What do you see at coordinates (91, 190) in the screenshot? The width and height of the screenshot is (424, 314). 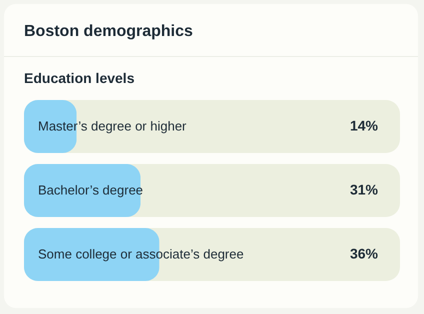 I see `y-tick-label: Bachelor’s degree` at bounding box center [91, 190].